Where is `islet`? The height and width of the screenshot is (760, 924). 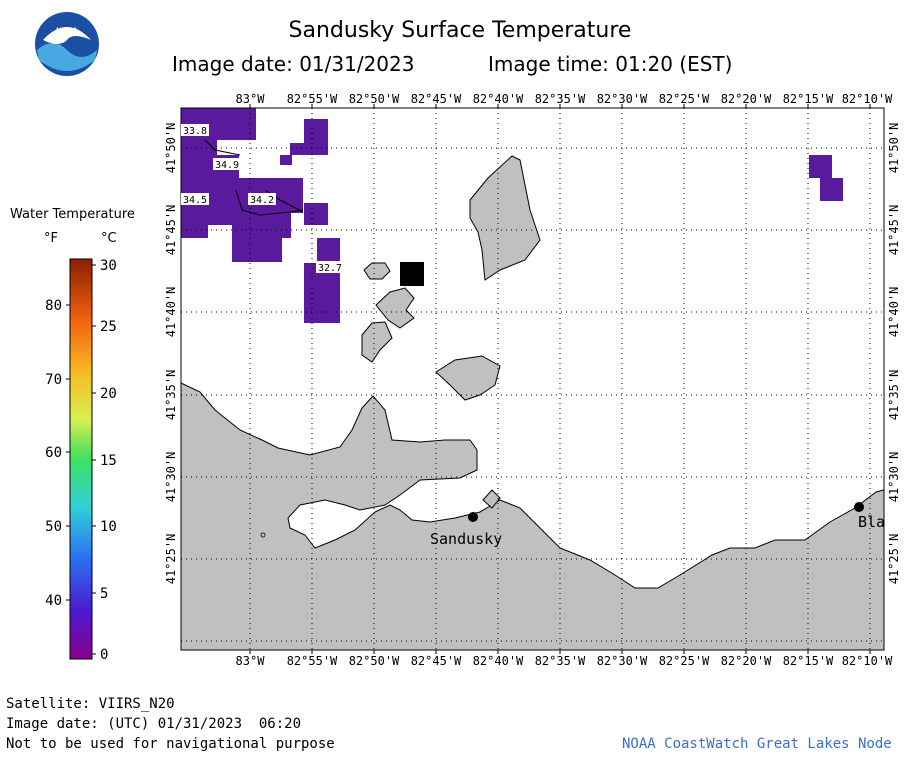
islet is located at coordinates (263, 535).